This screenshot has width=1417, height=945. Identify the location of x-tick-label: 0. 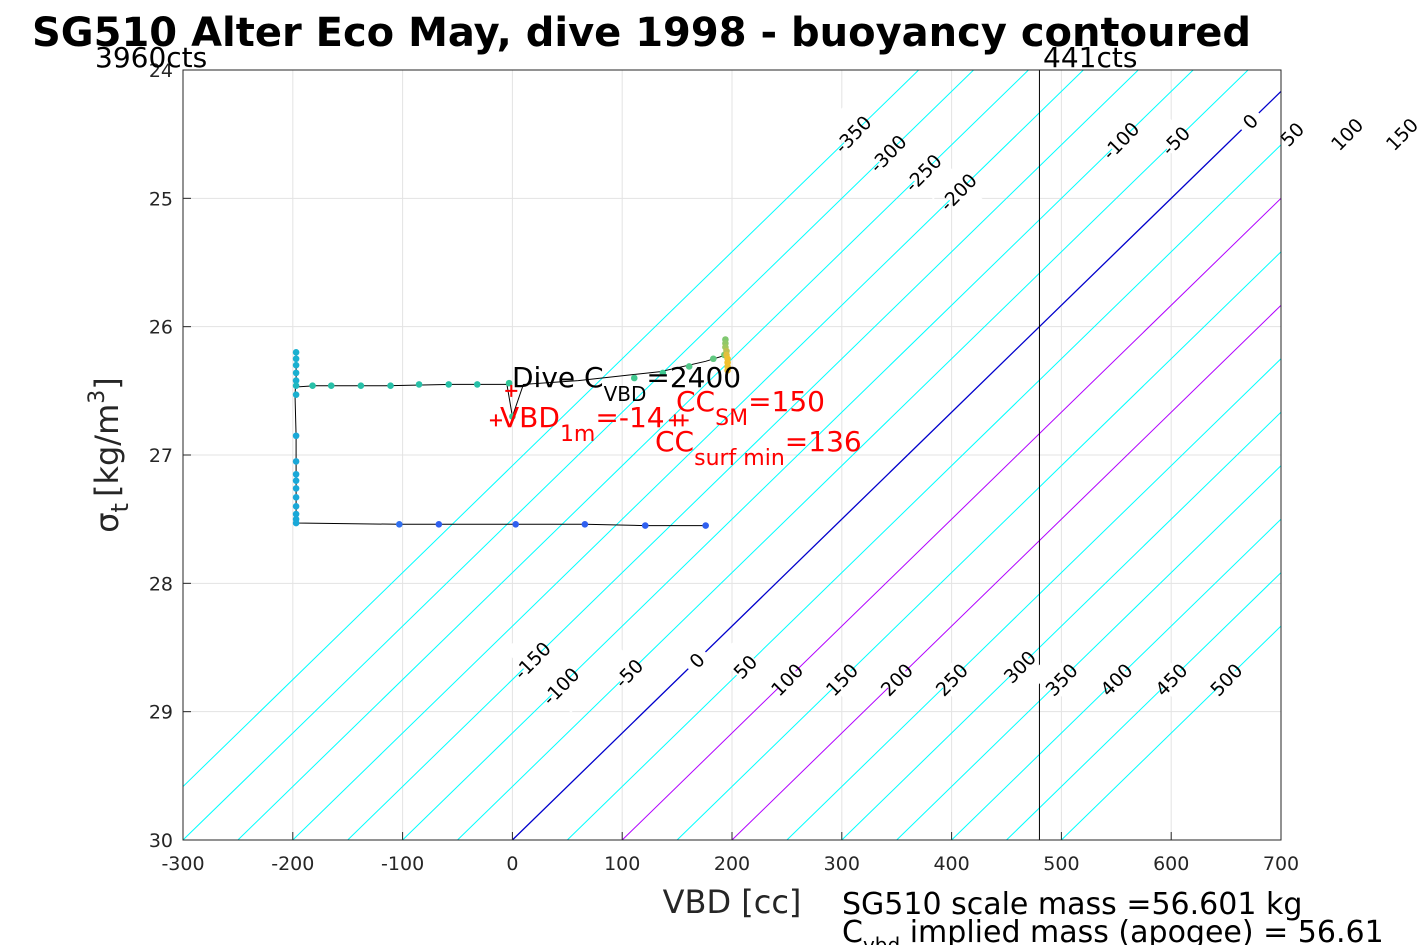
(512, 864).